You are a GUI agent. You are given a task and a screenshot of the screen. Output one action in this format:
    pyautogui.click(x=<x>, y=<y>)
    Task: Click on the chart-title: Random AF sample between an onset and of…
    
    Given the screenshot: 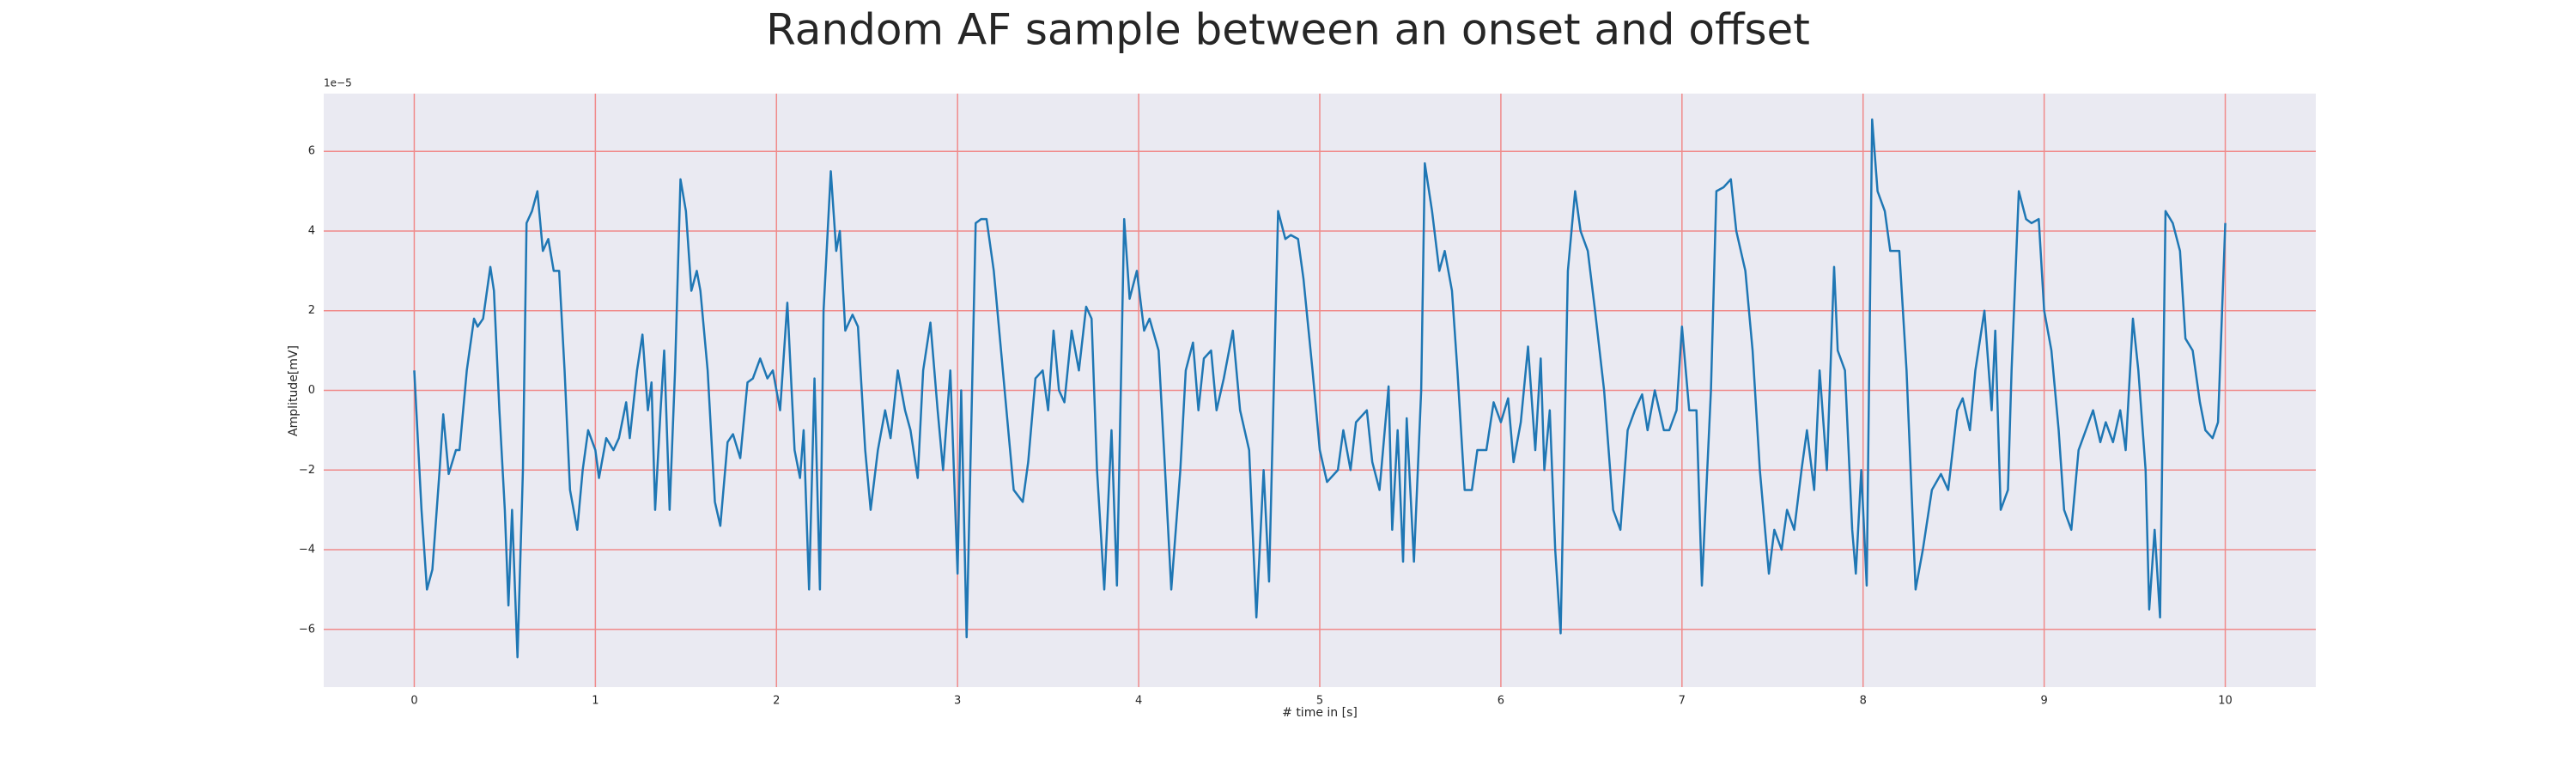 What is the action you would take?
    pyautogui.click(x=1288, y=30)
    